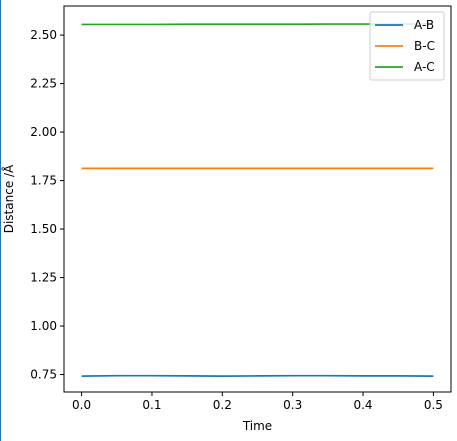 This screenshot has height=441, width=457. Describe the element at coordinates (433, 405) in the screenshot. I see `x-tick-label: 0.5` at that location.